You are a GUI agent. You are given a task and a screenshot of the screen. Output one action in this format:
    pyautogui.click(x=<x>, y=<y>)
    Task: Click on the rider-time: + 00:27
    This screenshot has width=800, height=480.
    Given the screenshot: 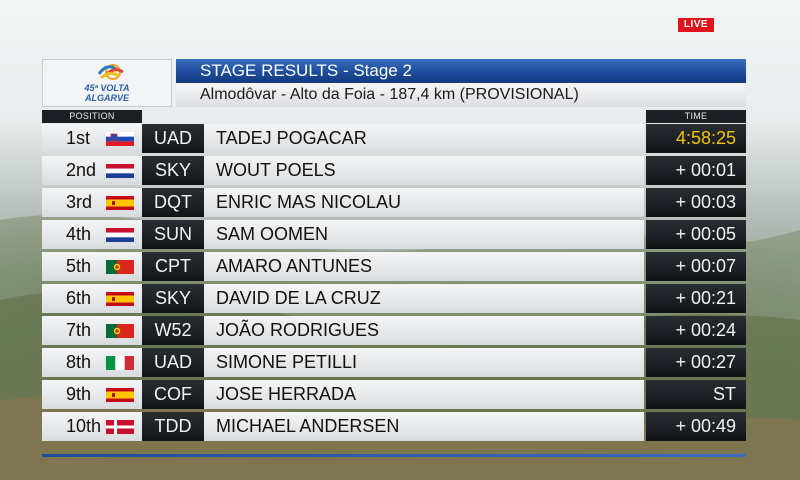 What is the action you would take?
    pyautogui.click(x=696, y=362)
    